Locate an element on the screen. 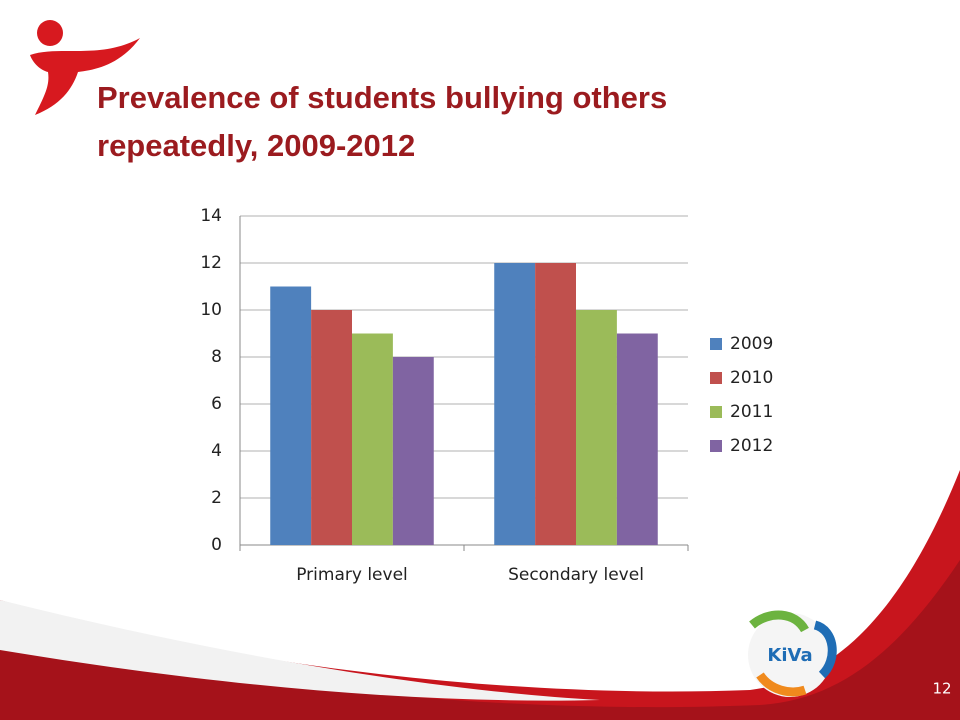 This screenshot has width=960, height=720. x-tick-label: Primary level is located at coordinates (352, 575).